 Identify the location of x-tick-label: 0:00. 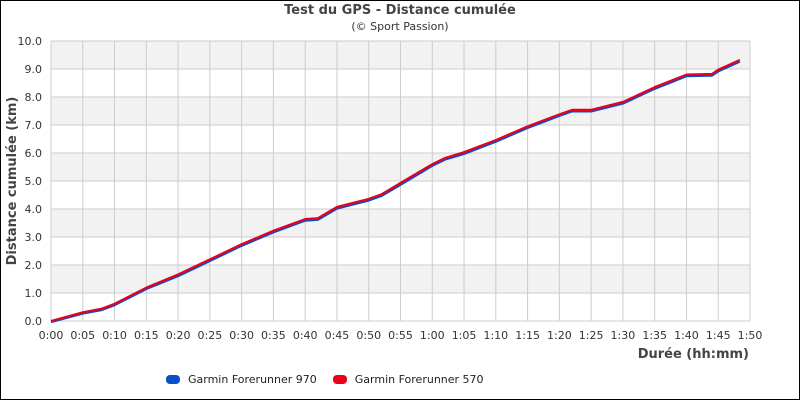
(51, 335).